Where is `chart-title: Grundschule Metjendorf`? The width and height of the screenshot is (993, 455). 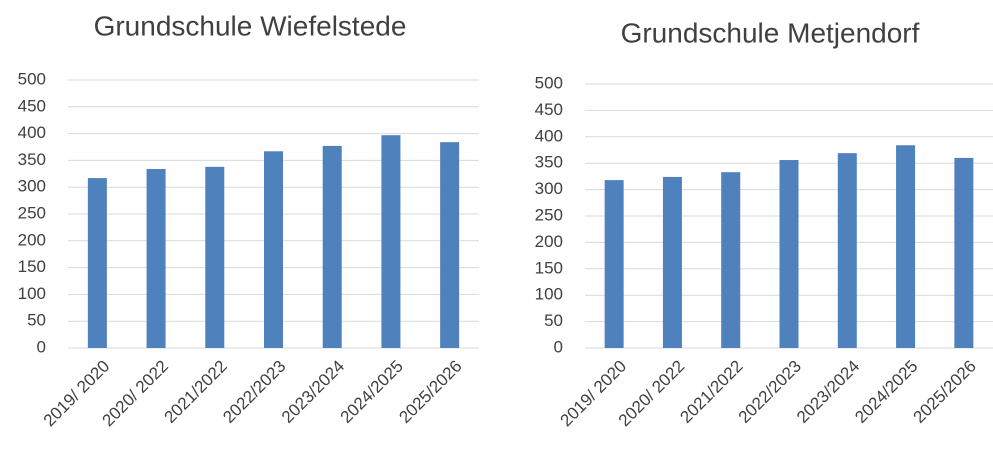
chart-title: Grundschule Metjendorf is located at coordinates (770, 32).